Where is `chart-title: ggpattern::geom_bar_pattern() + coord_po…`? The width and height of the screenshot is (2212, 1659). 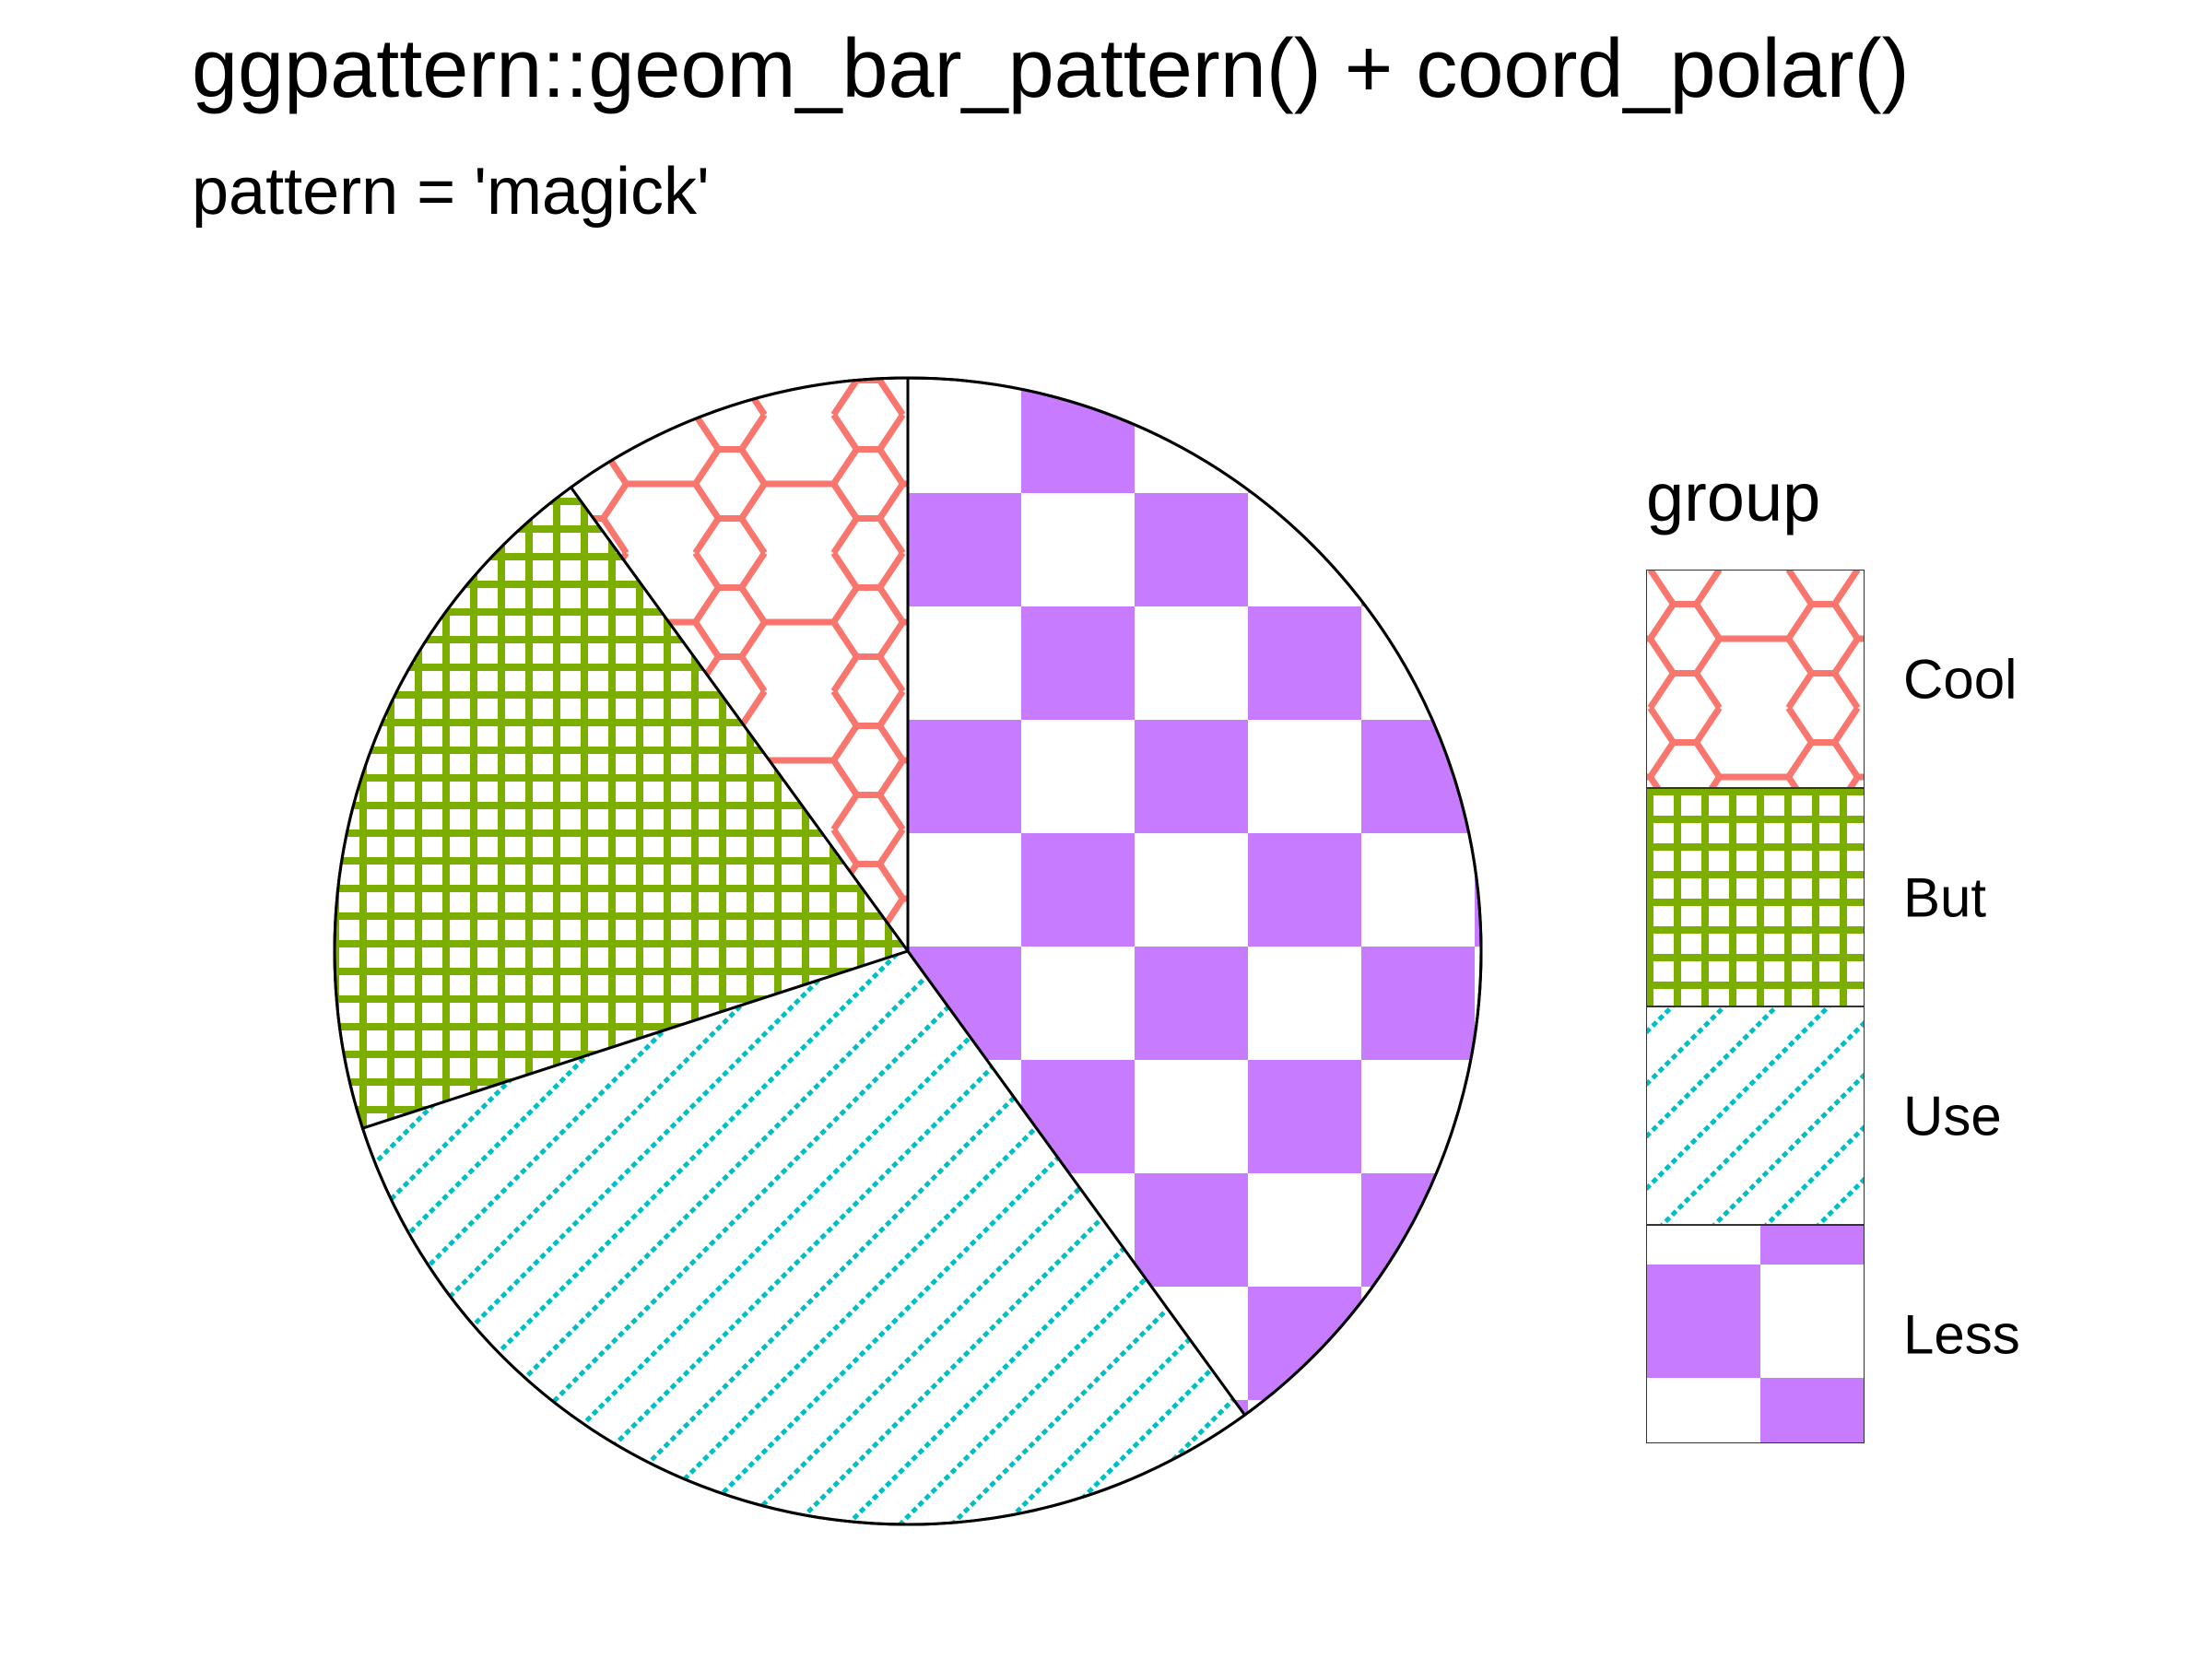 chart-title: ggpattern::geom_bar_pattern() + coord_po… is located at coordinates (1051, 69).